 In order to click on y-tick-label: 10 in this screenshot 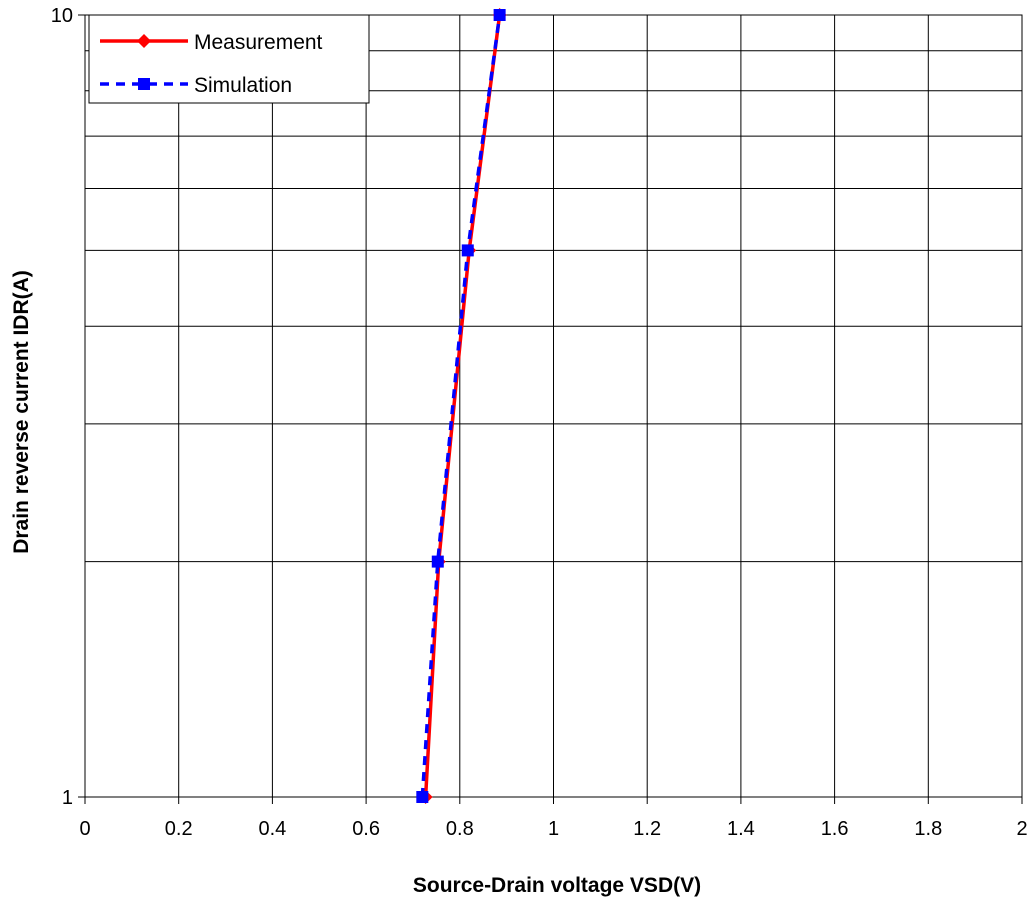, I will do `click(62, 16)`.